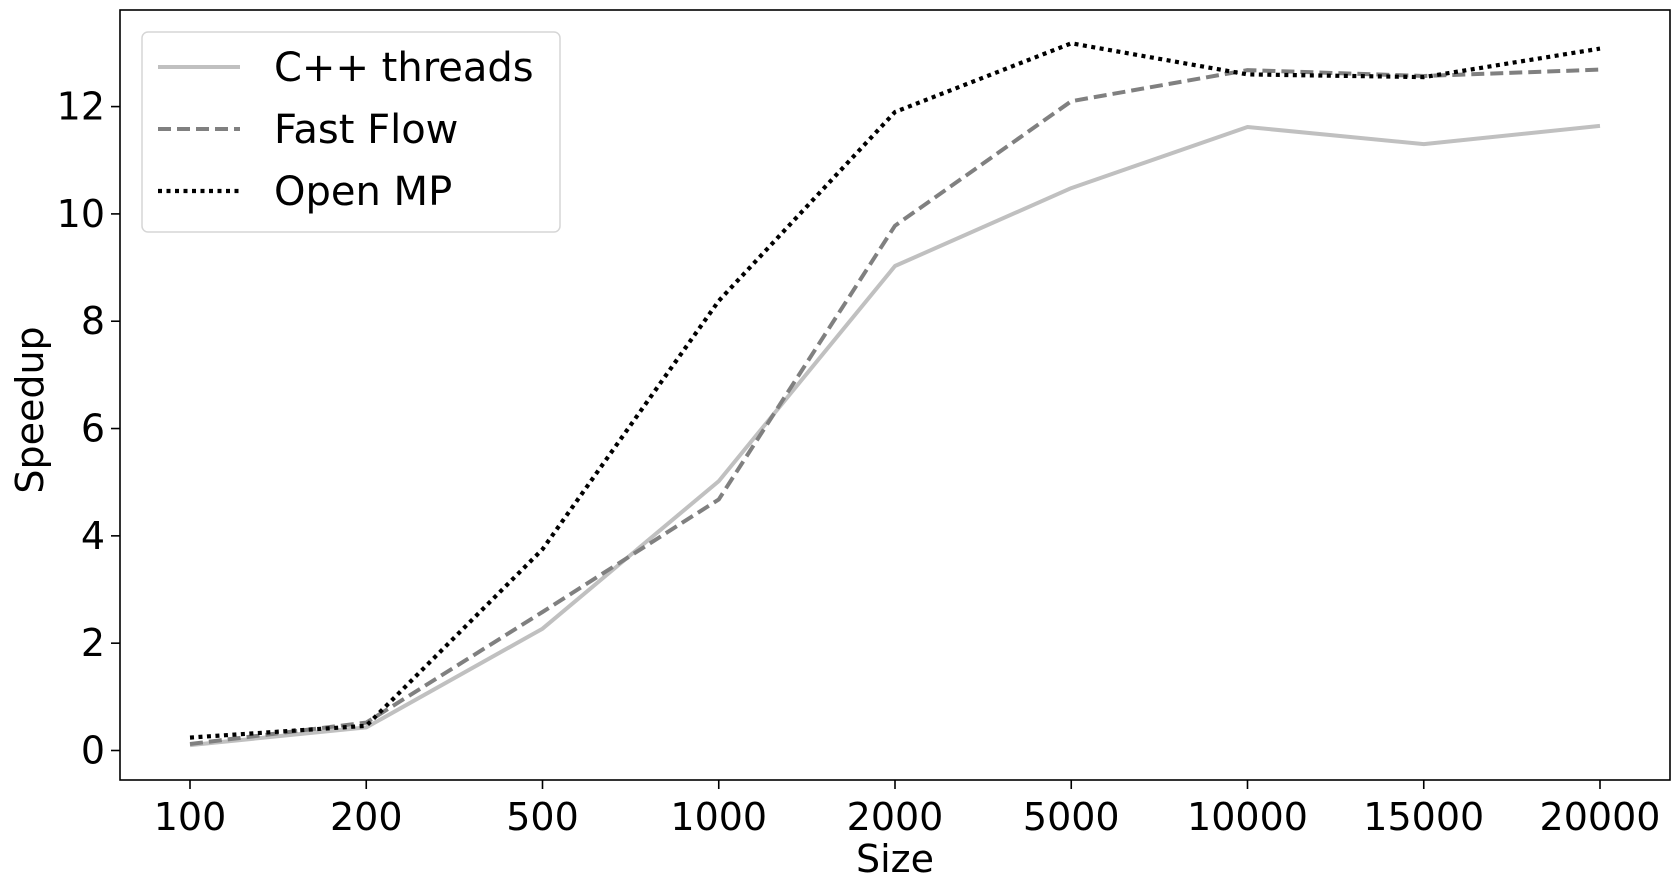 The height and width of the screenshot is (889, 1680). I want to click on y-tick-label: 12, so click(81, 107).